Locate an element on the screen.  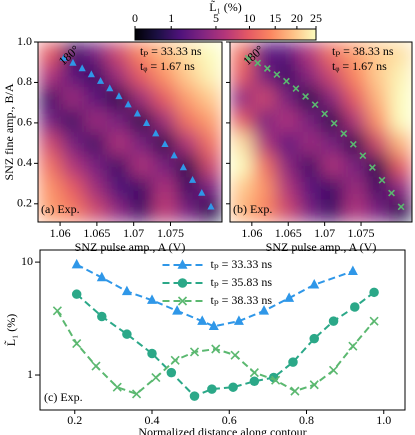
y-axis-label: L̃₁ (%) is located at coordinates (10, 330).